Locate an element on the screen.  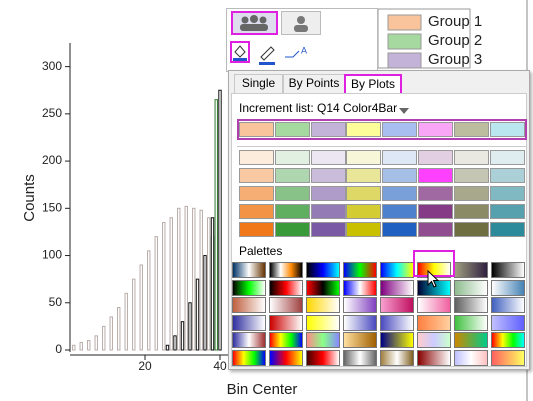
dropdown-arrow is located at coordinates (404, 111).